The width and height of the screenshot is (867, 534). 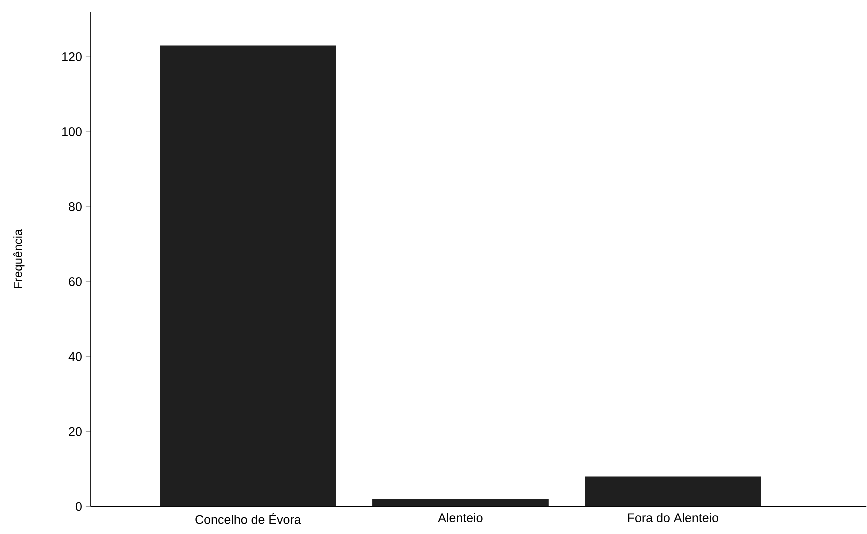 I want to click on y-tick-label: 20, so click(x=75, y=431).